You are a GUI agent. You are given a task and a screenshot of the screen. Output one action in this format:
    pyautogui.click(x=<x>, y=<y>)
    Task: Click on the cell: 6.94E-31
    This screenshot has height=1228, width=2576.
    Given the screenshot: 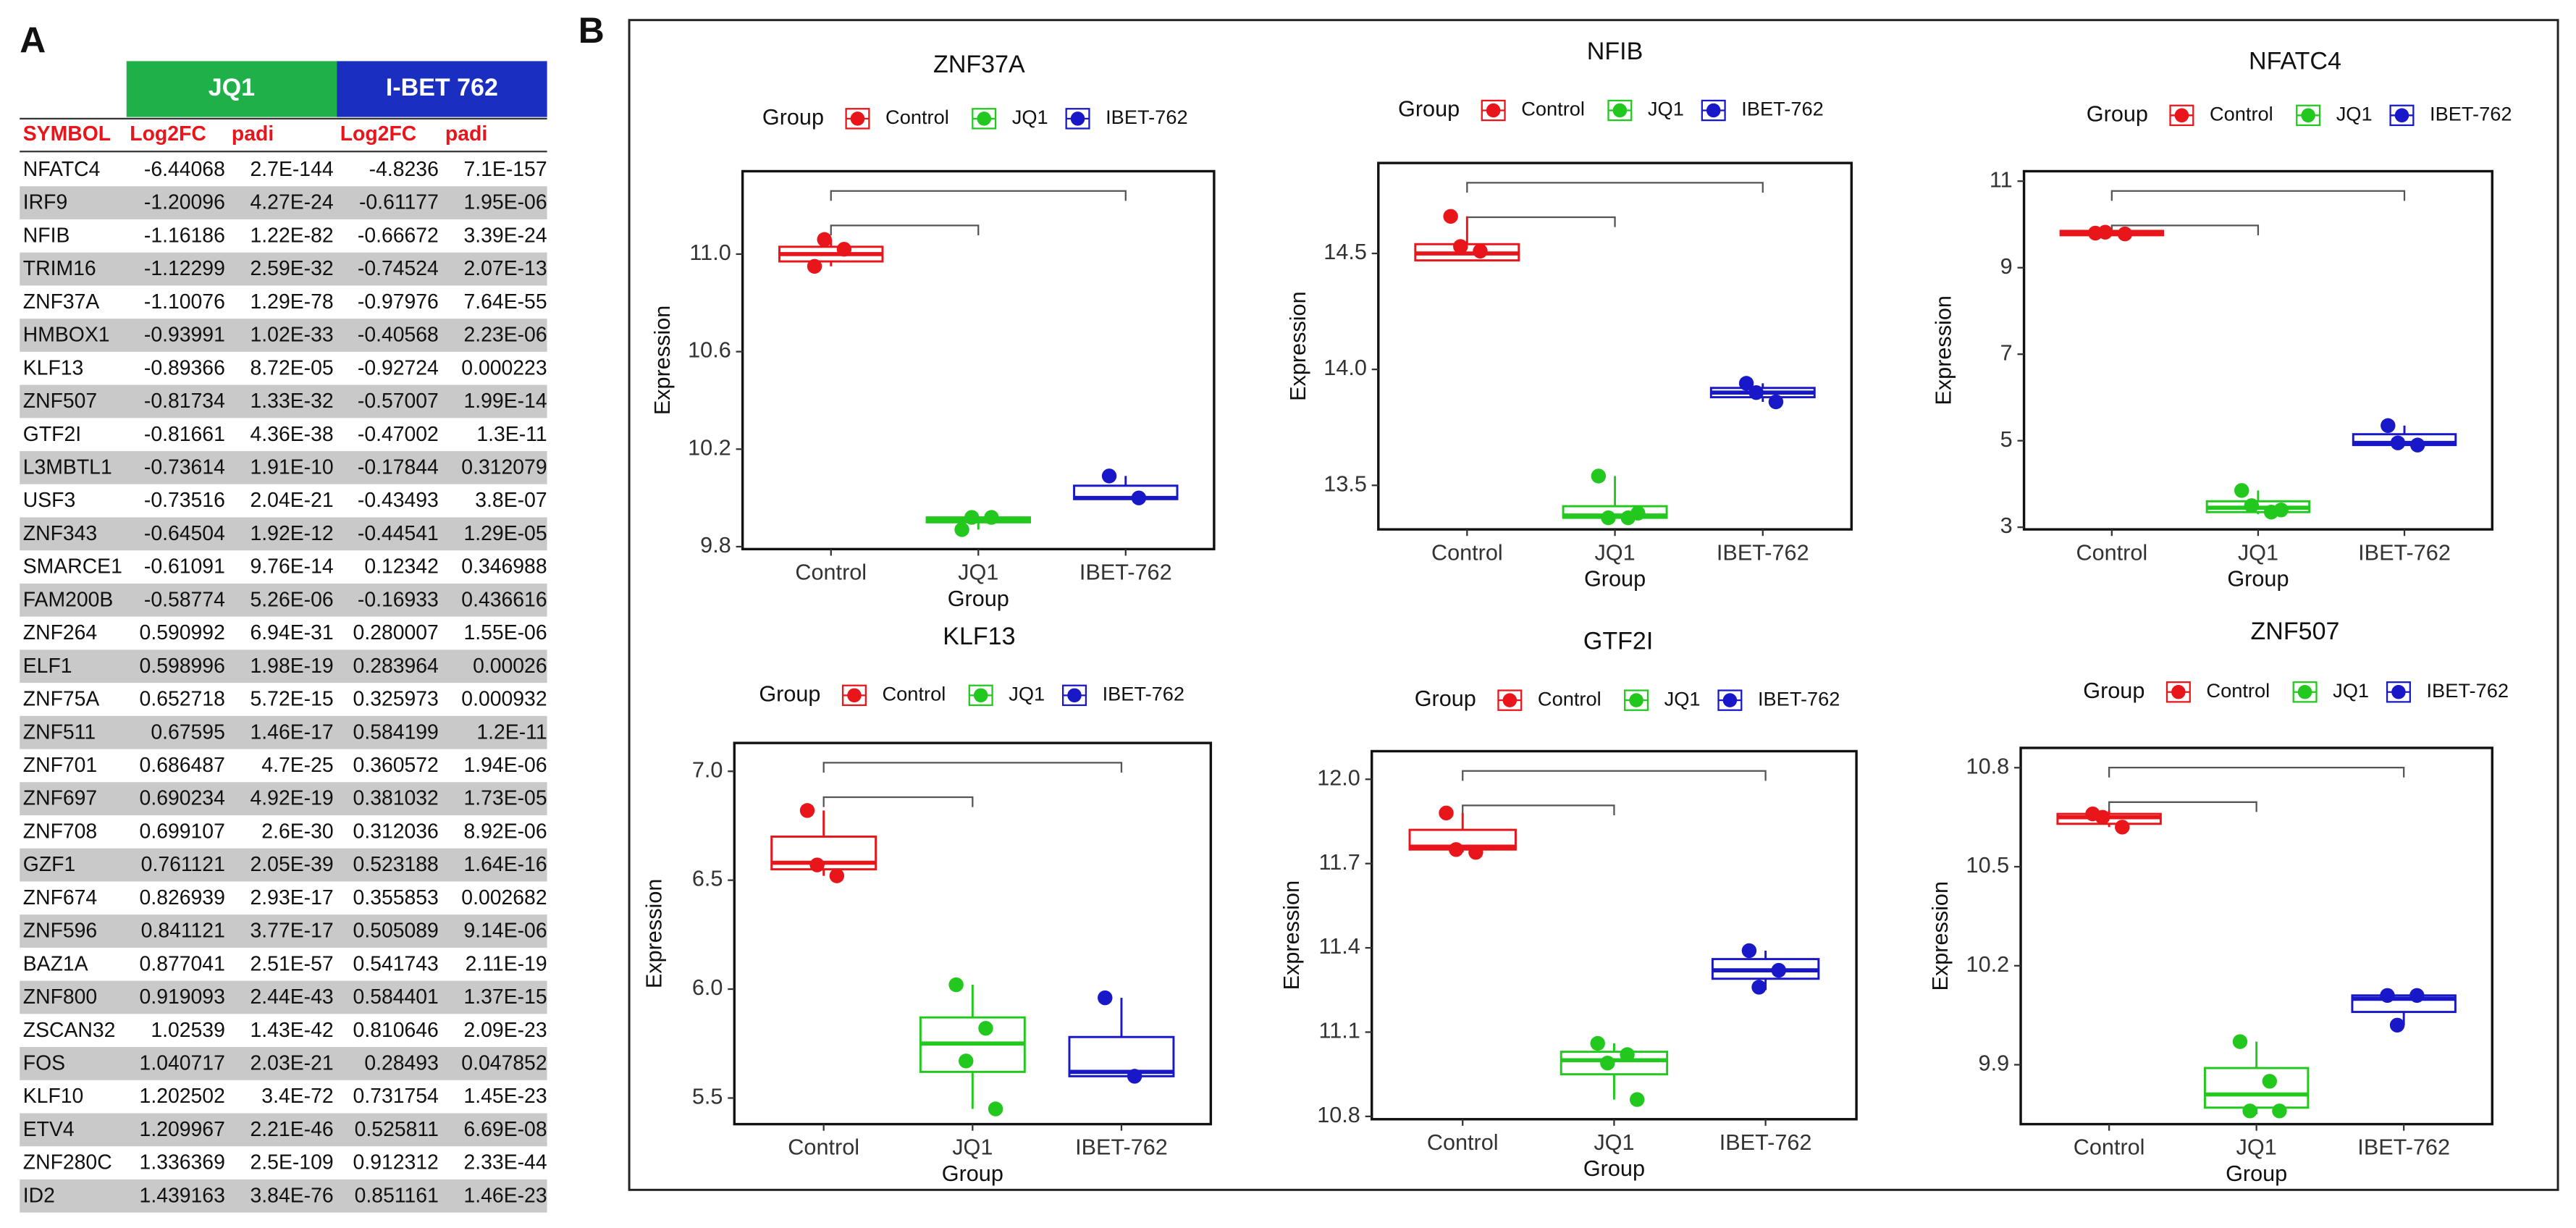 What is the action you would take?
    pyautogui.click(x=292, y=632)
    